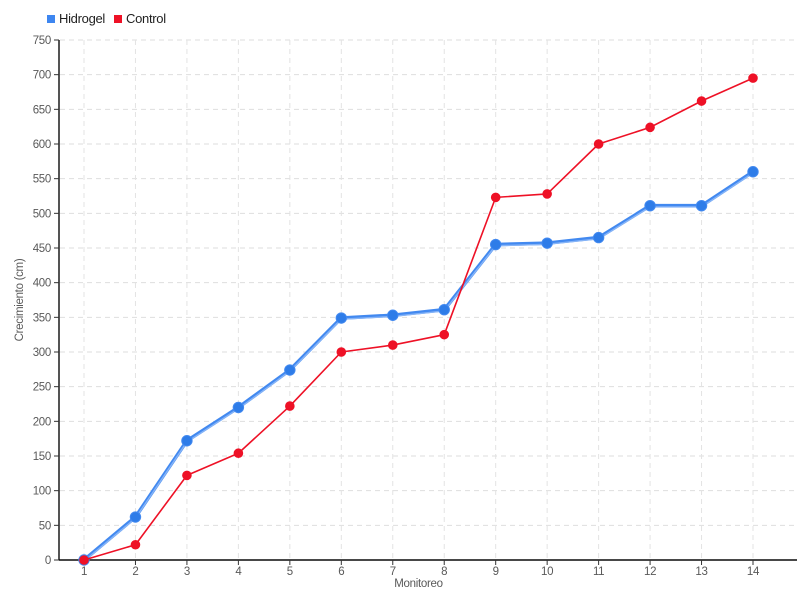  Describe the element at coordinates (290, 572) in the screenshot. I see `x-tick-label: 5` at that location.